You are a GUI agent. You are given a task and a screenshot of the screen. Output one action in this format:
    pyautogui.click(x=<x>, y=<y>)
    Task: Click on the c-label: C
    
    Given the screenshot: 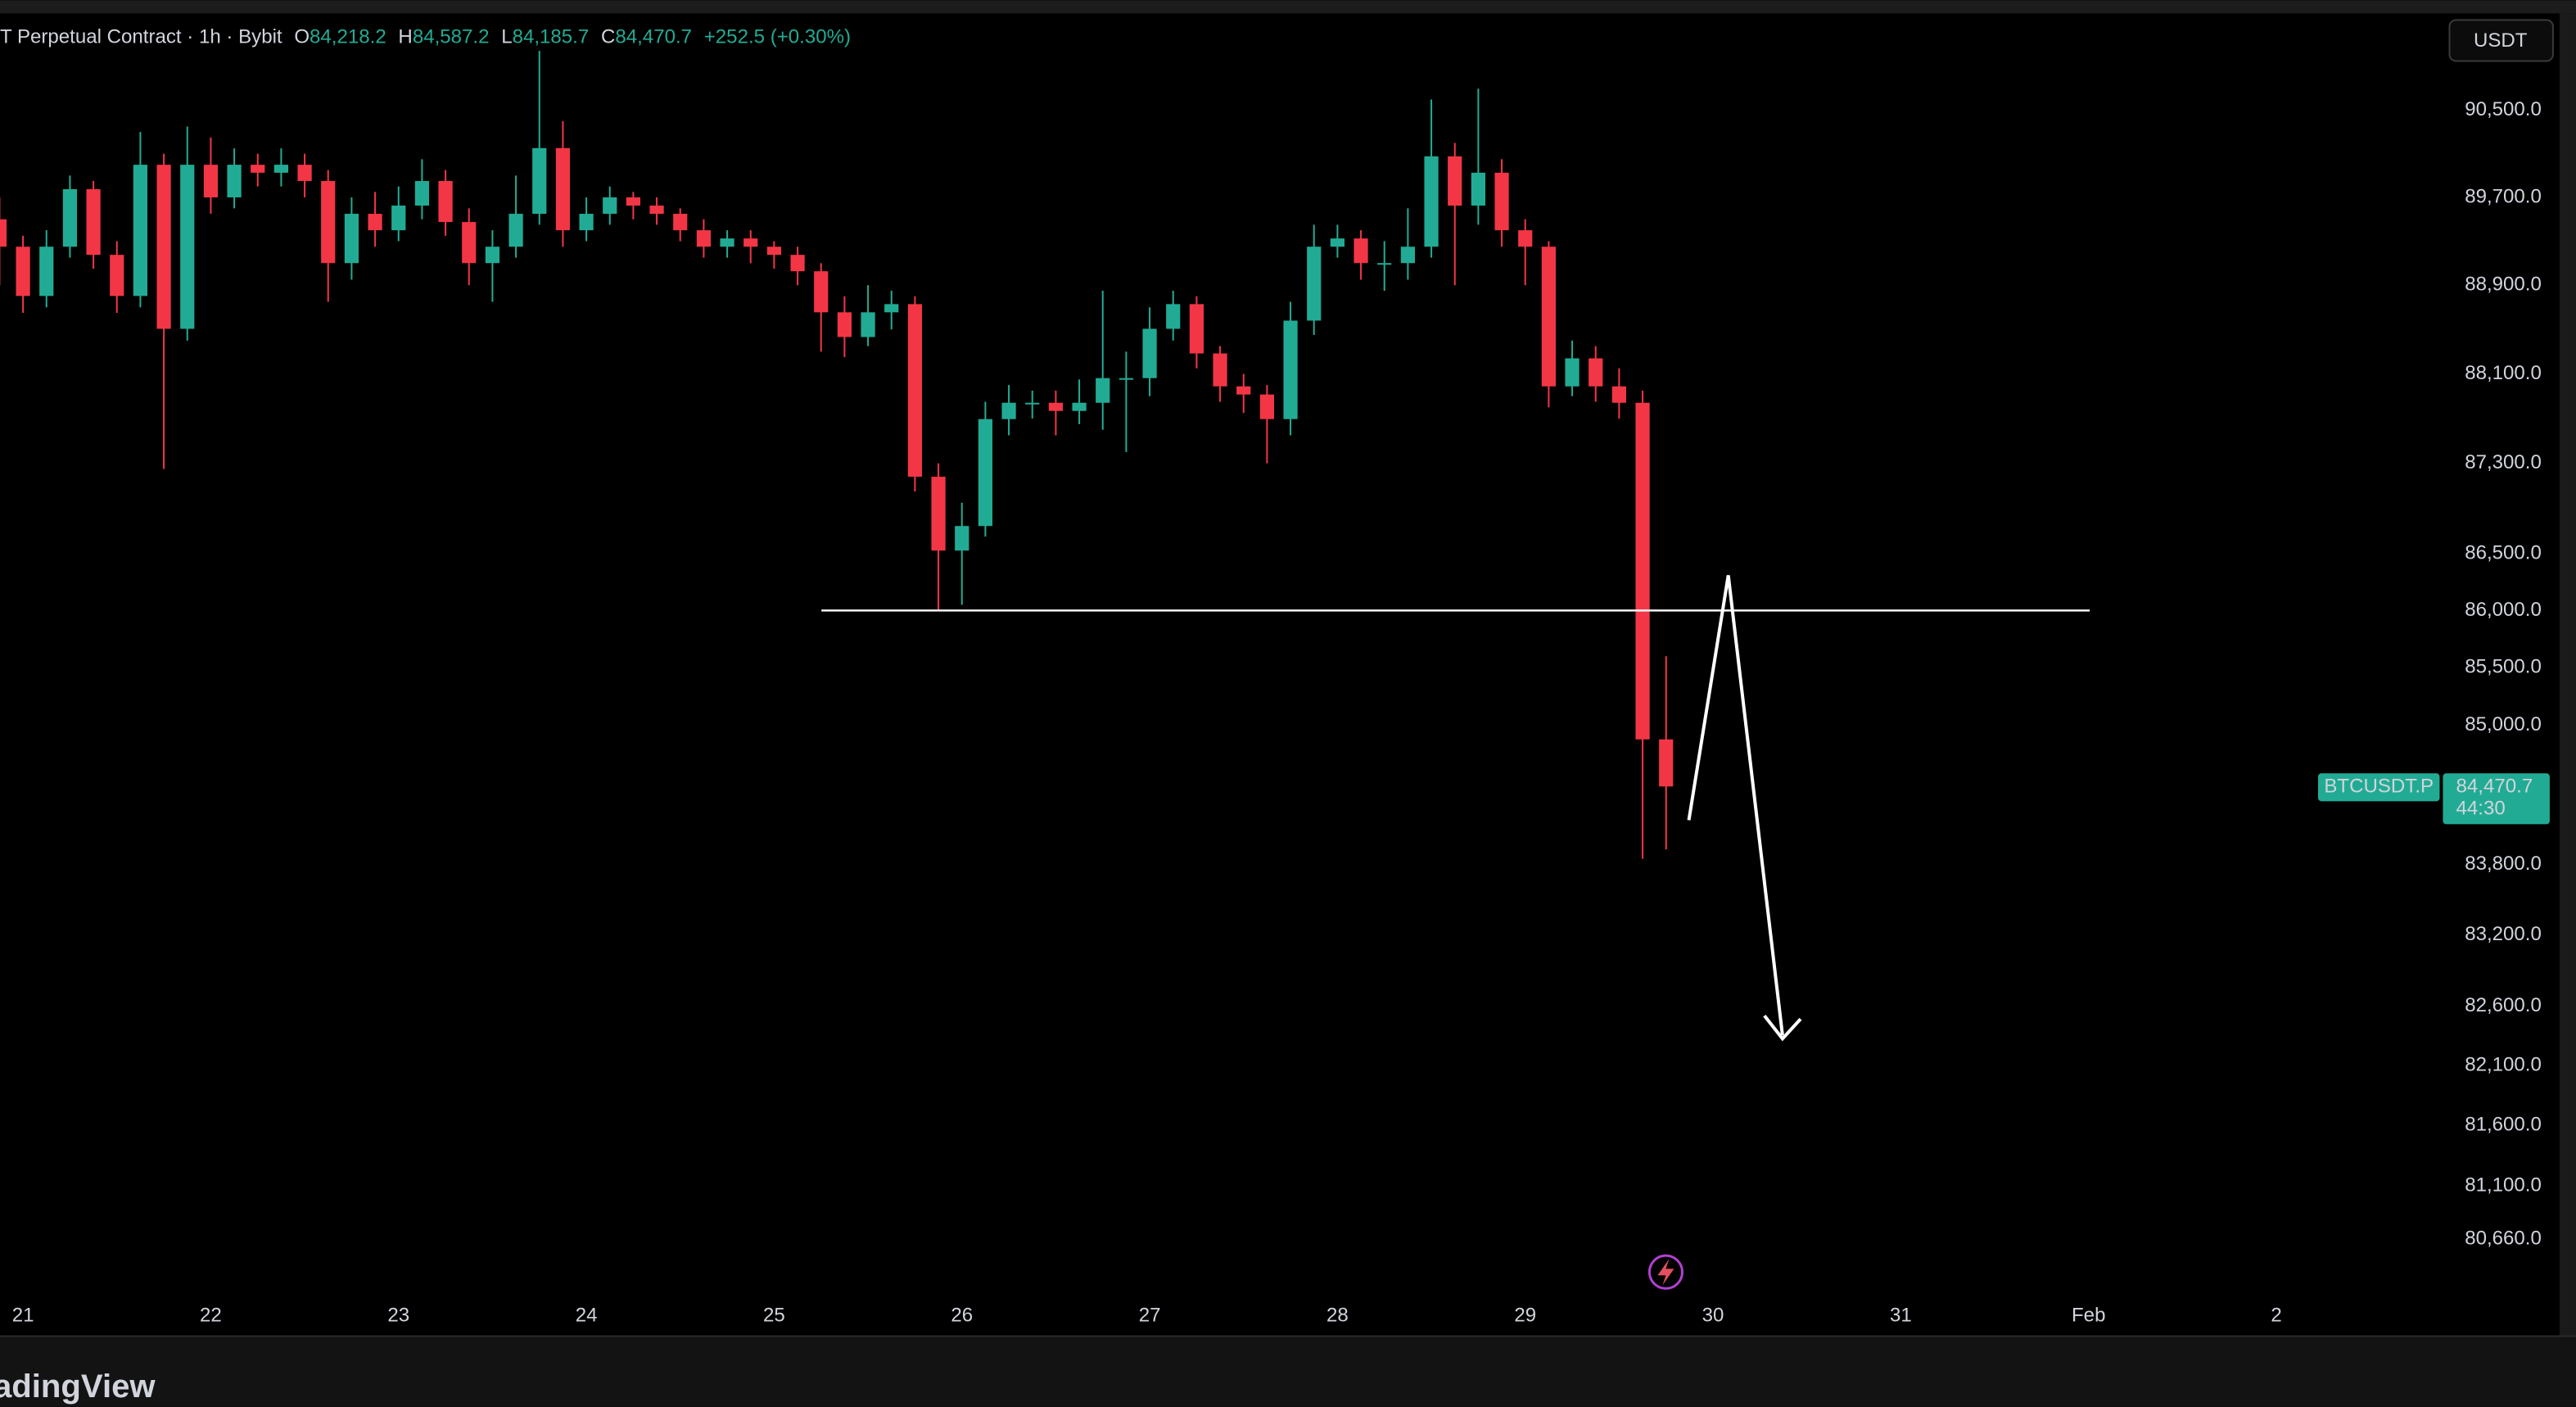 What is the action you would take?
    pyautogui.click(x=608, y=37)
    